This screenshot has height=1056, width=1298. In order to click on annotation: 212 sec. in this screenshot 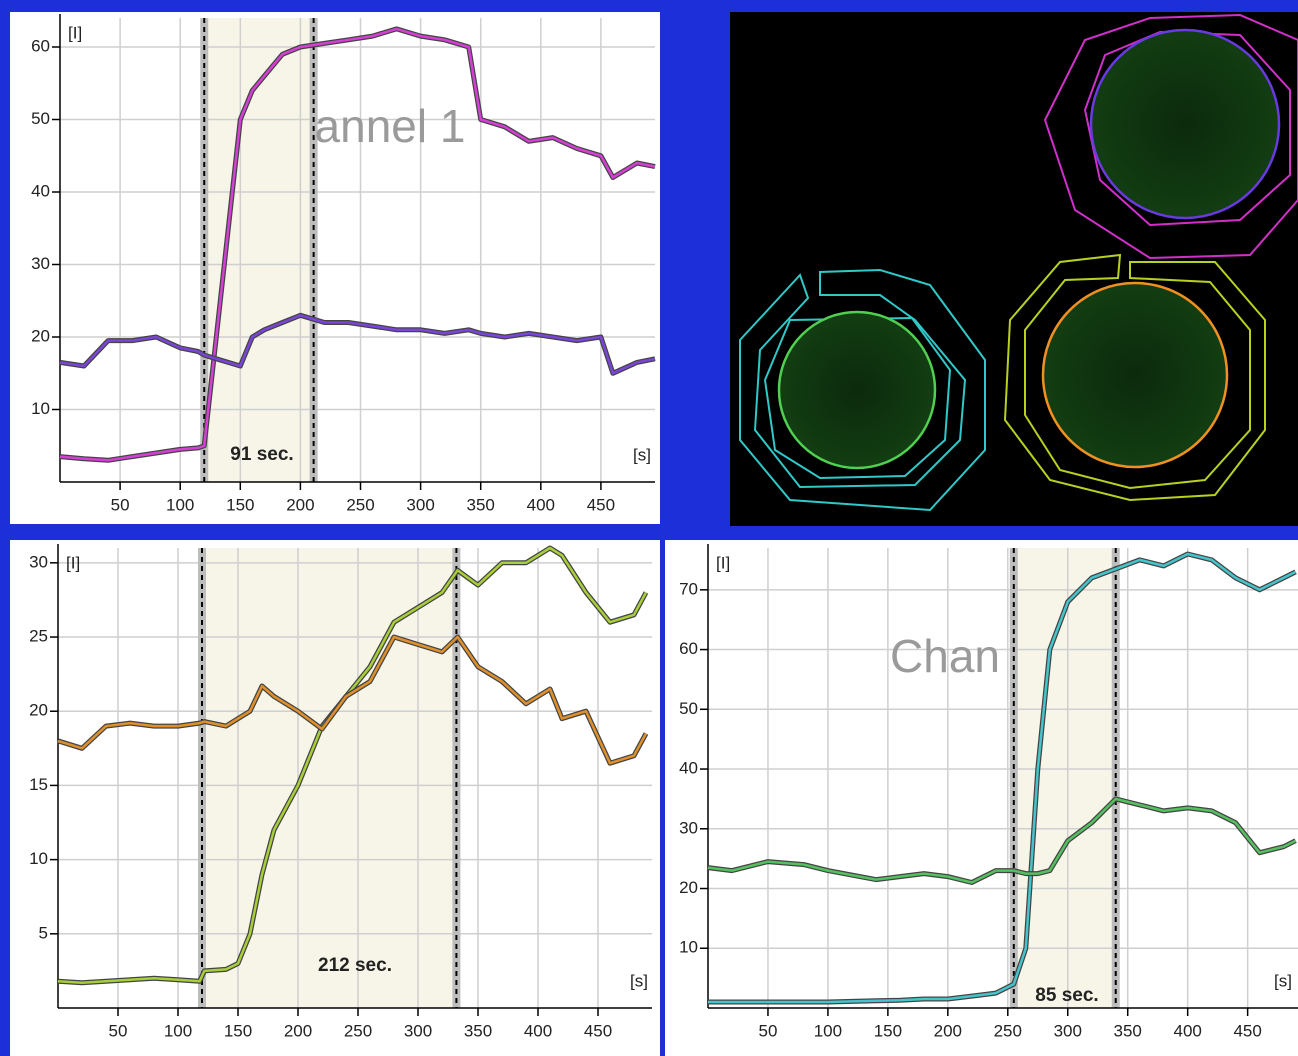, I will do `click(355, 965)`.